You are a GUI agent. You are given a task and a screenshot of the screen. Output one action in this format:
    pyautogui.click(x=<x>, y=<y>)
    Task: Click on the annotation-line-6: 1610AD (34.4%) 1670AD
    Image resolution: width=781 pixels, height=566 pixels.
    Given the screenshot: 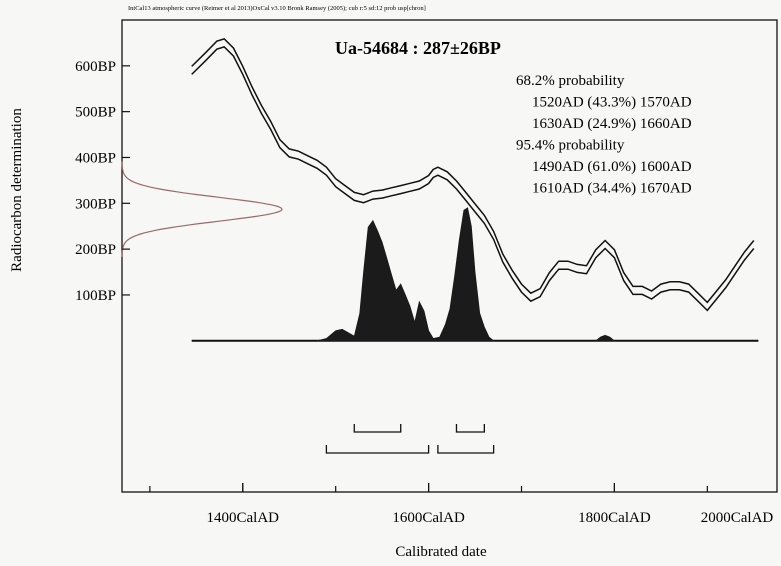 What is the action you would take?
    pyautogui.click(x=612, y=189)
    